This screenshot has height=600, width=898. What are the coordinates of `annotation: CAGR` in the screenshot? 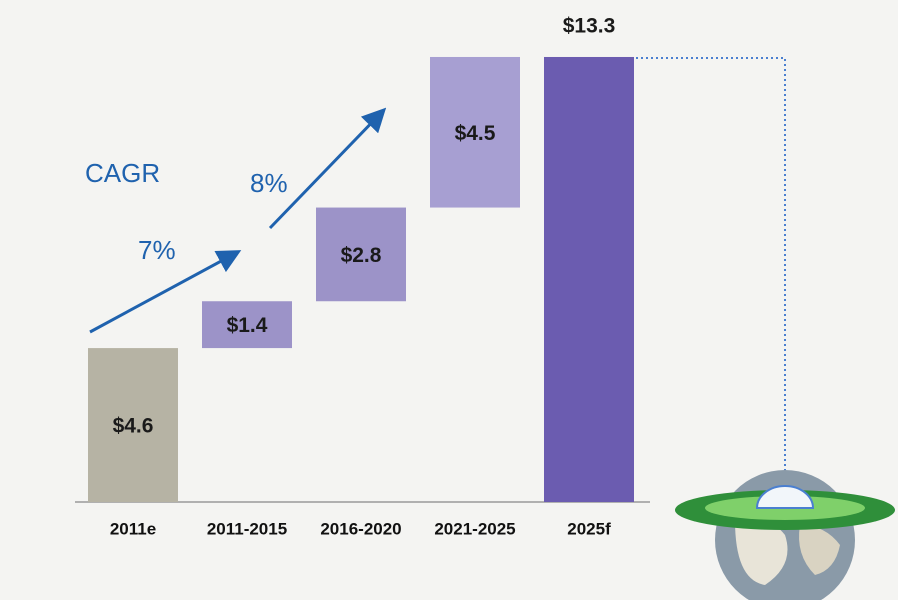 It's located at (122, 173).